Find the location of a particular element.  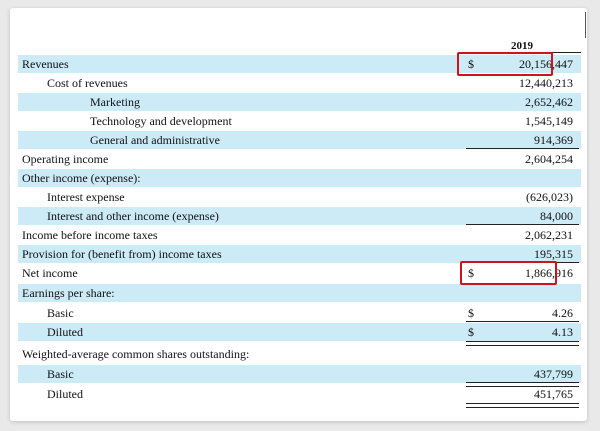

row-value: 2,652,462 is located at coordinates (549, 102).